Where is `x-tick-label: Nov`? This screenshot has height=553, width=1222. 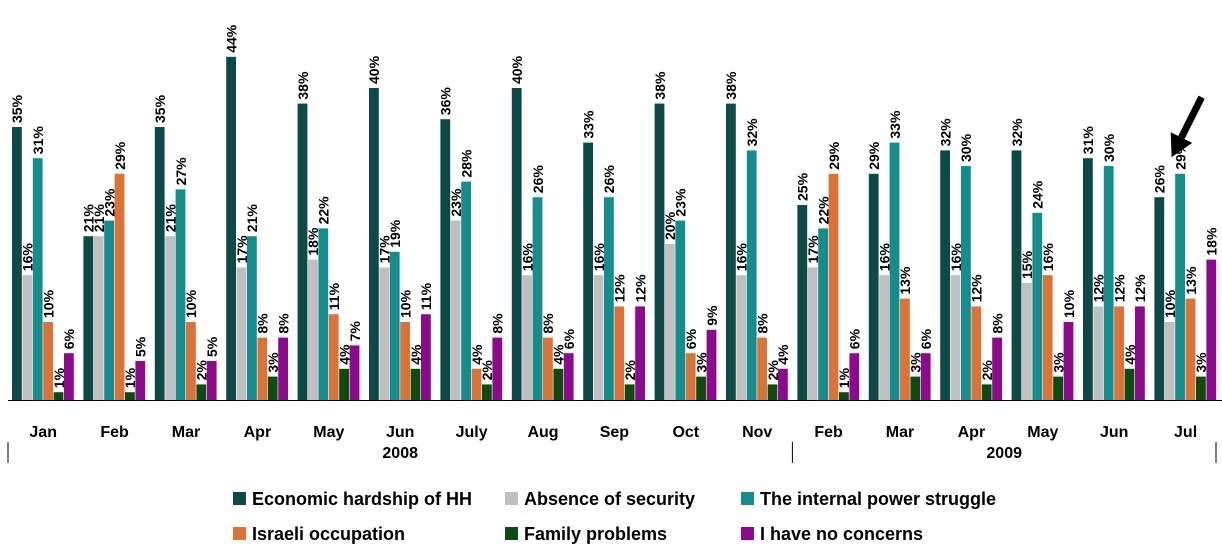
x-tick-label: Nov is located at coordinates (757, 432).